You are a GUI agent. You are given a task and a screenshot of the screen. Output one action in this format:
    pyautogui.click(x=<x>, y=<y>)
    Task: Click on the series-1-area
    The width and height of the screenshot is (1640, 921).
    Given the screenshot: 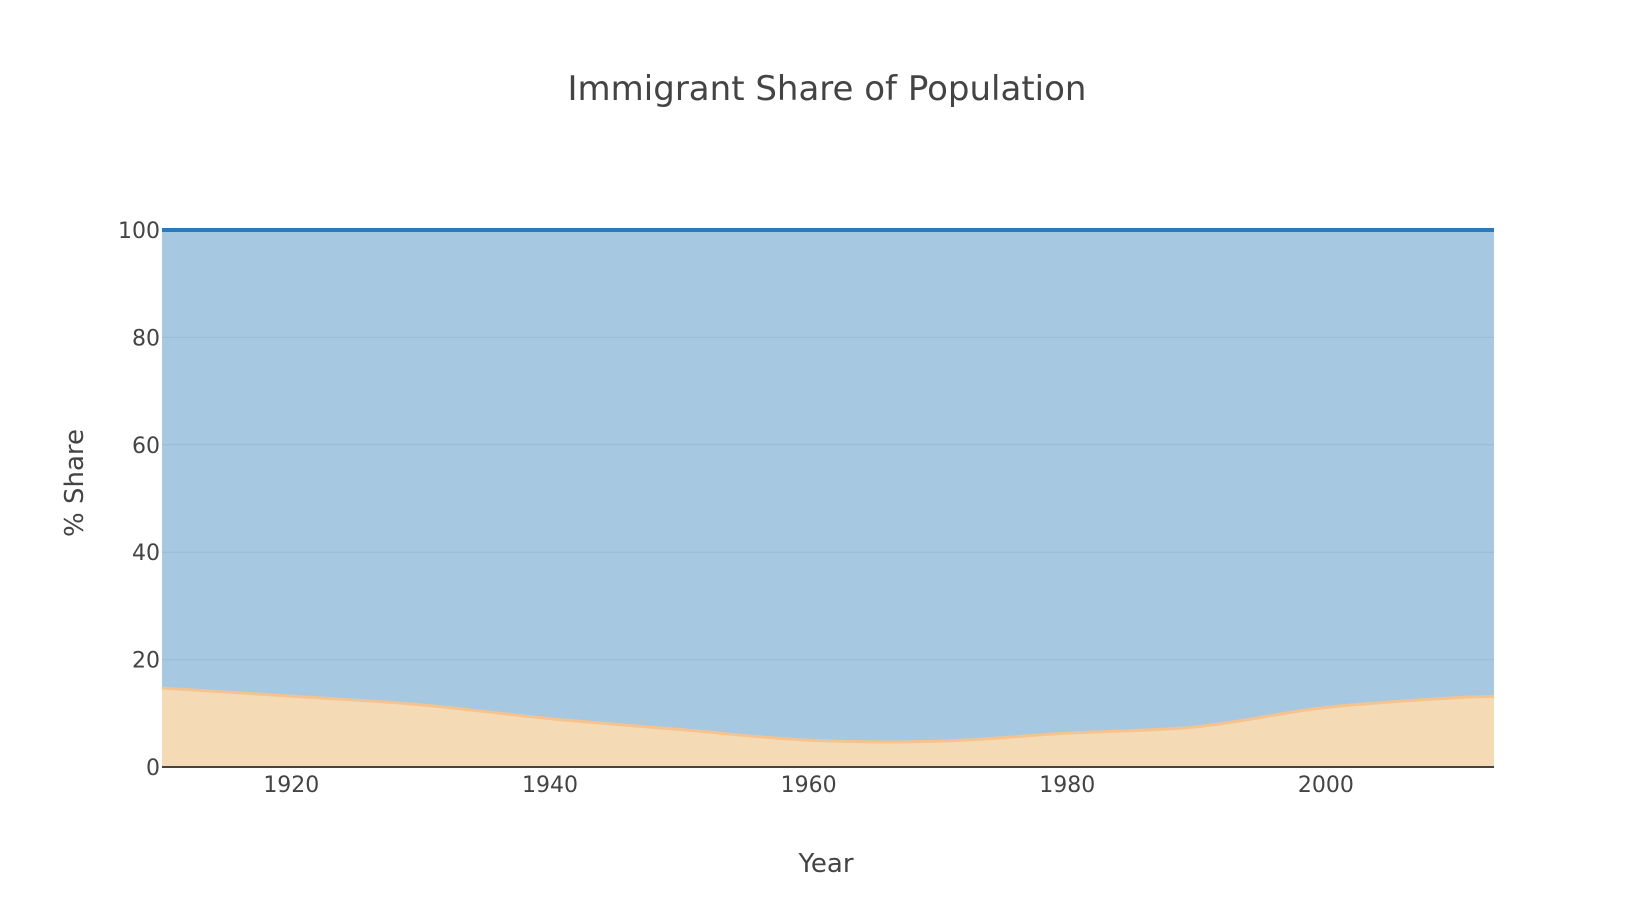 What is the action you would take?
    pyautogui.click(x=828, y=727)
    